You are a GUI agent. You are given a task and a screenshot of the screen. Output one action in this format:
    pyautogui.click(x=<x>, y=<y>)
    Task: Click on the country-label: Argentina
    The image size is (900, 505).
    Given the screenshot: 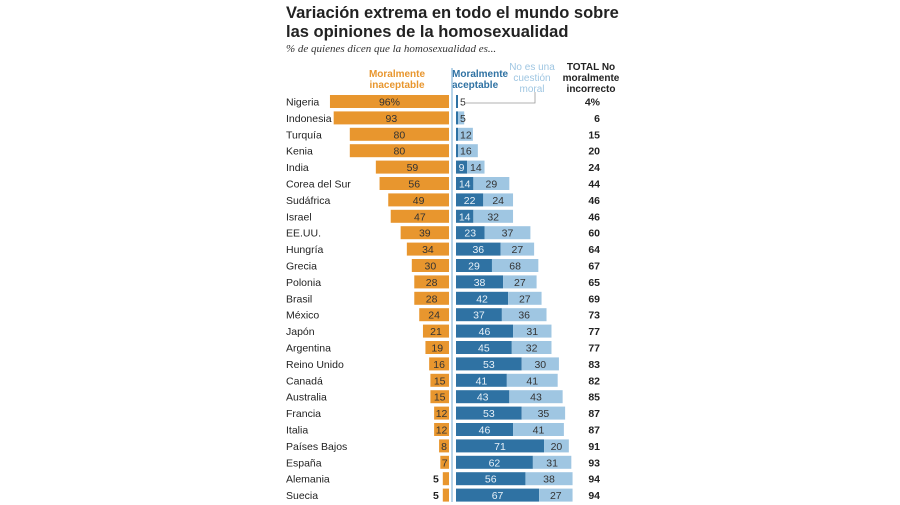 What is the action you would take?
    pyautogui.click(x=308, y=349)
    